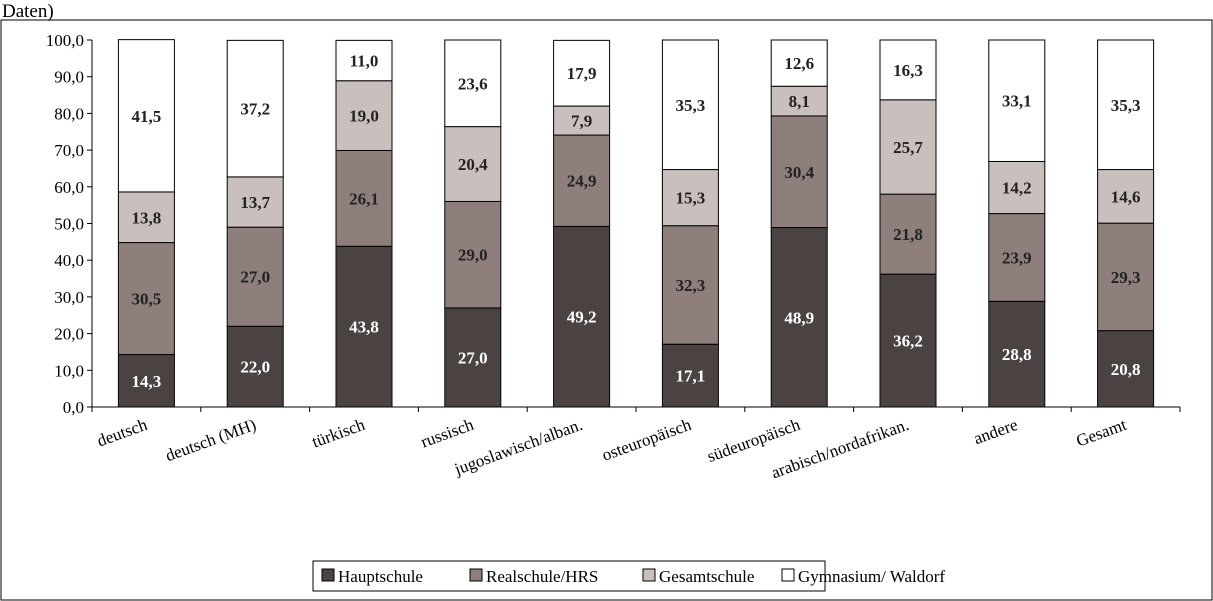 This screenshot has width=1213, height=601. I want to click on data-label: 29,0, so click(473, 255).